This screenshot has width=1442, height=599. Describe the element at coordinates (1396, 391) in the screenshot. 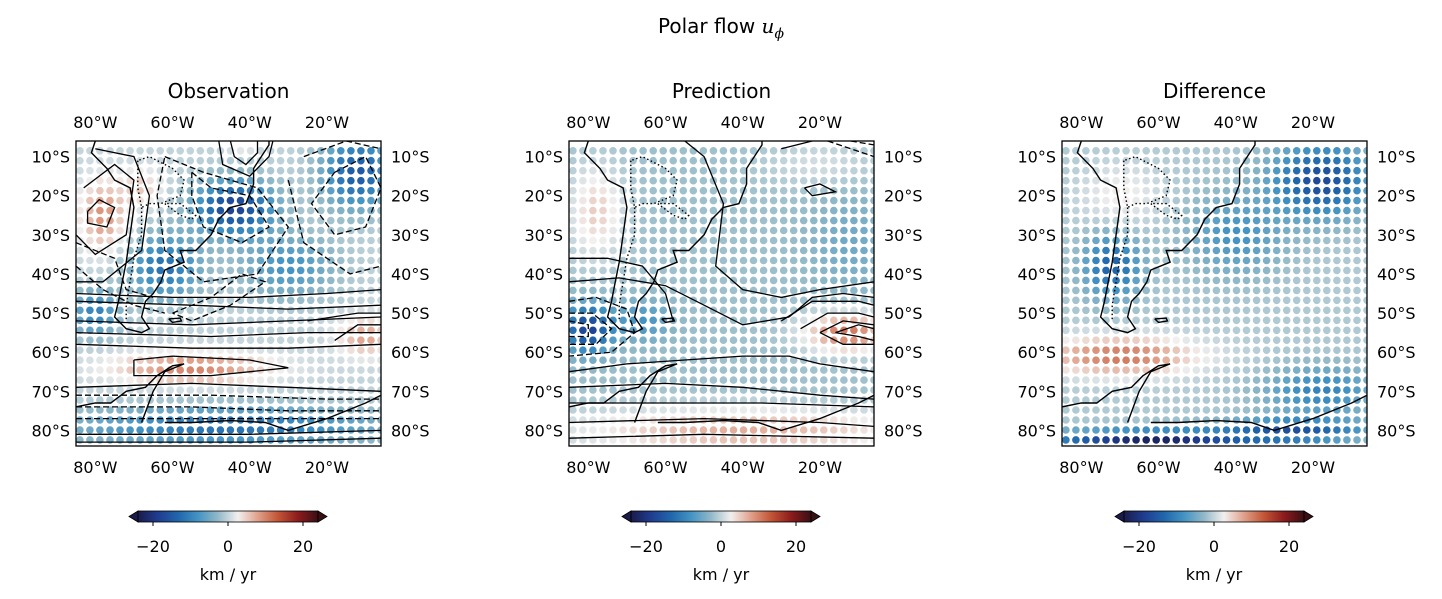

I see `y-tick-label: 70°S` at that location.